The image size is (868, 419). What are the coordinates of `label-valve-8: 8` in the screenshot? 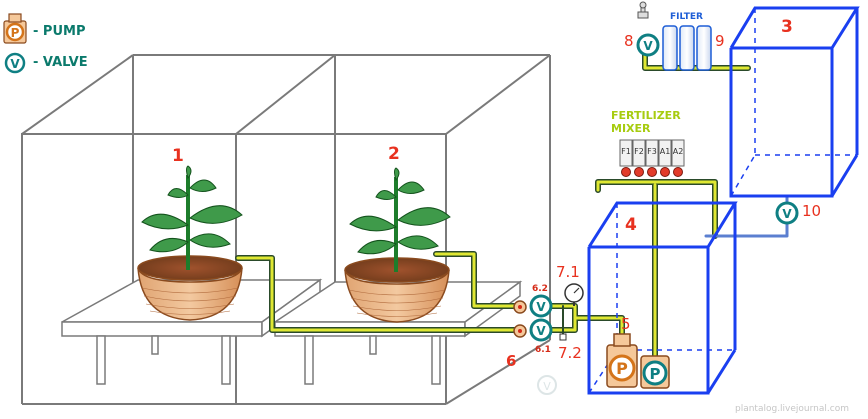 It's located at (629, 41).